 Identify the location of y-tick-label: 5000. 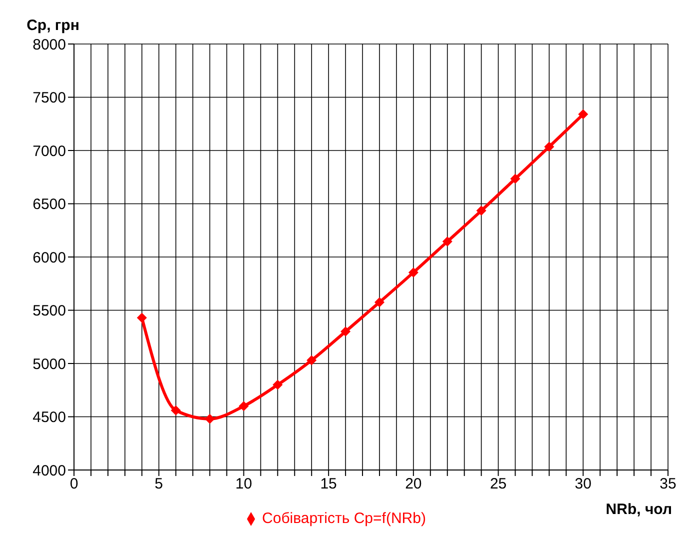
(49, 364).